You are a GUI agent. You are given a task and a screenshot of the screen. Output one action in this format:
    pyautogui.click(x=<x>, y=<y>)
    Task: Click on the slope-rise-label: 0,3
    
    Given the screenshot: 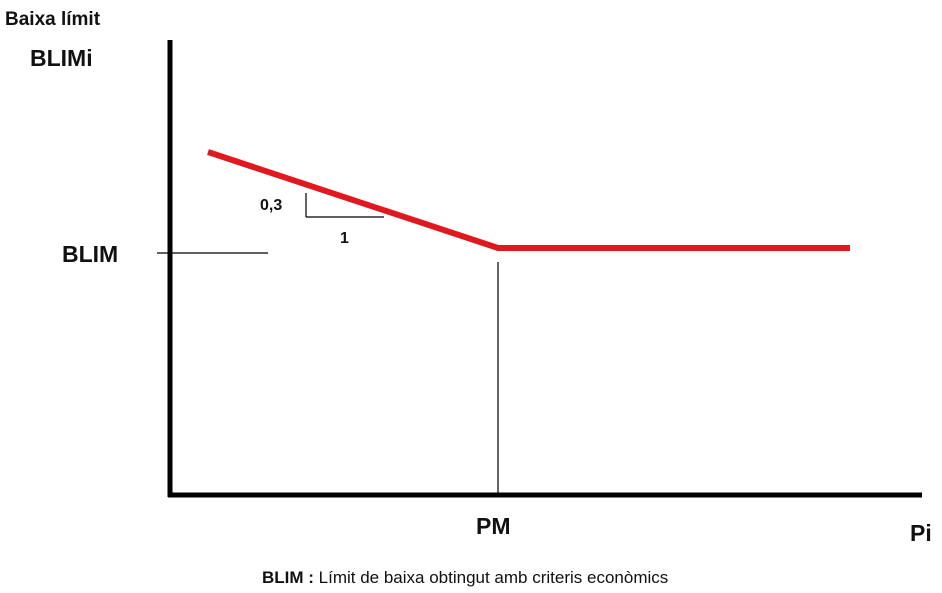 What is the action you would take?
    pyautogui.click(x=271, y=205)
    